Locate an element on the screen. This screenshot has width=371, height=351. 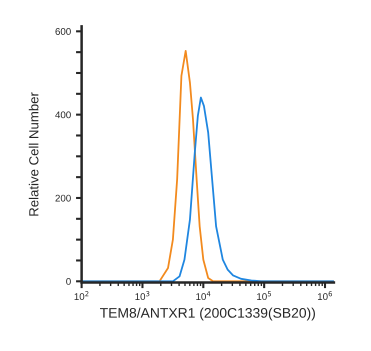
y-tick-label: 0 is located at coordinates (68, 281).